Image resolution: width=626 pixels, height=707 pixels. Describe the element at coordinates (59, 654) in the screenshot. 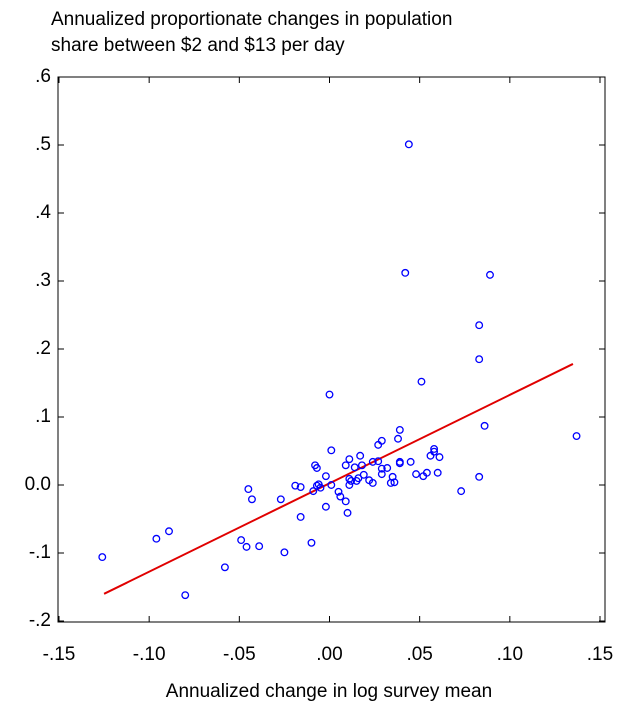

I see `x-tick-label: -.15` at that location.